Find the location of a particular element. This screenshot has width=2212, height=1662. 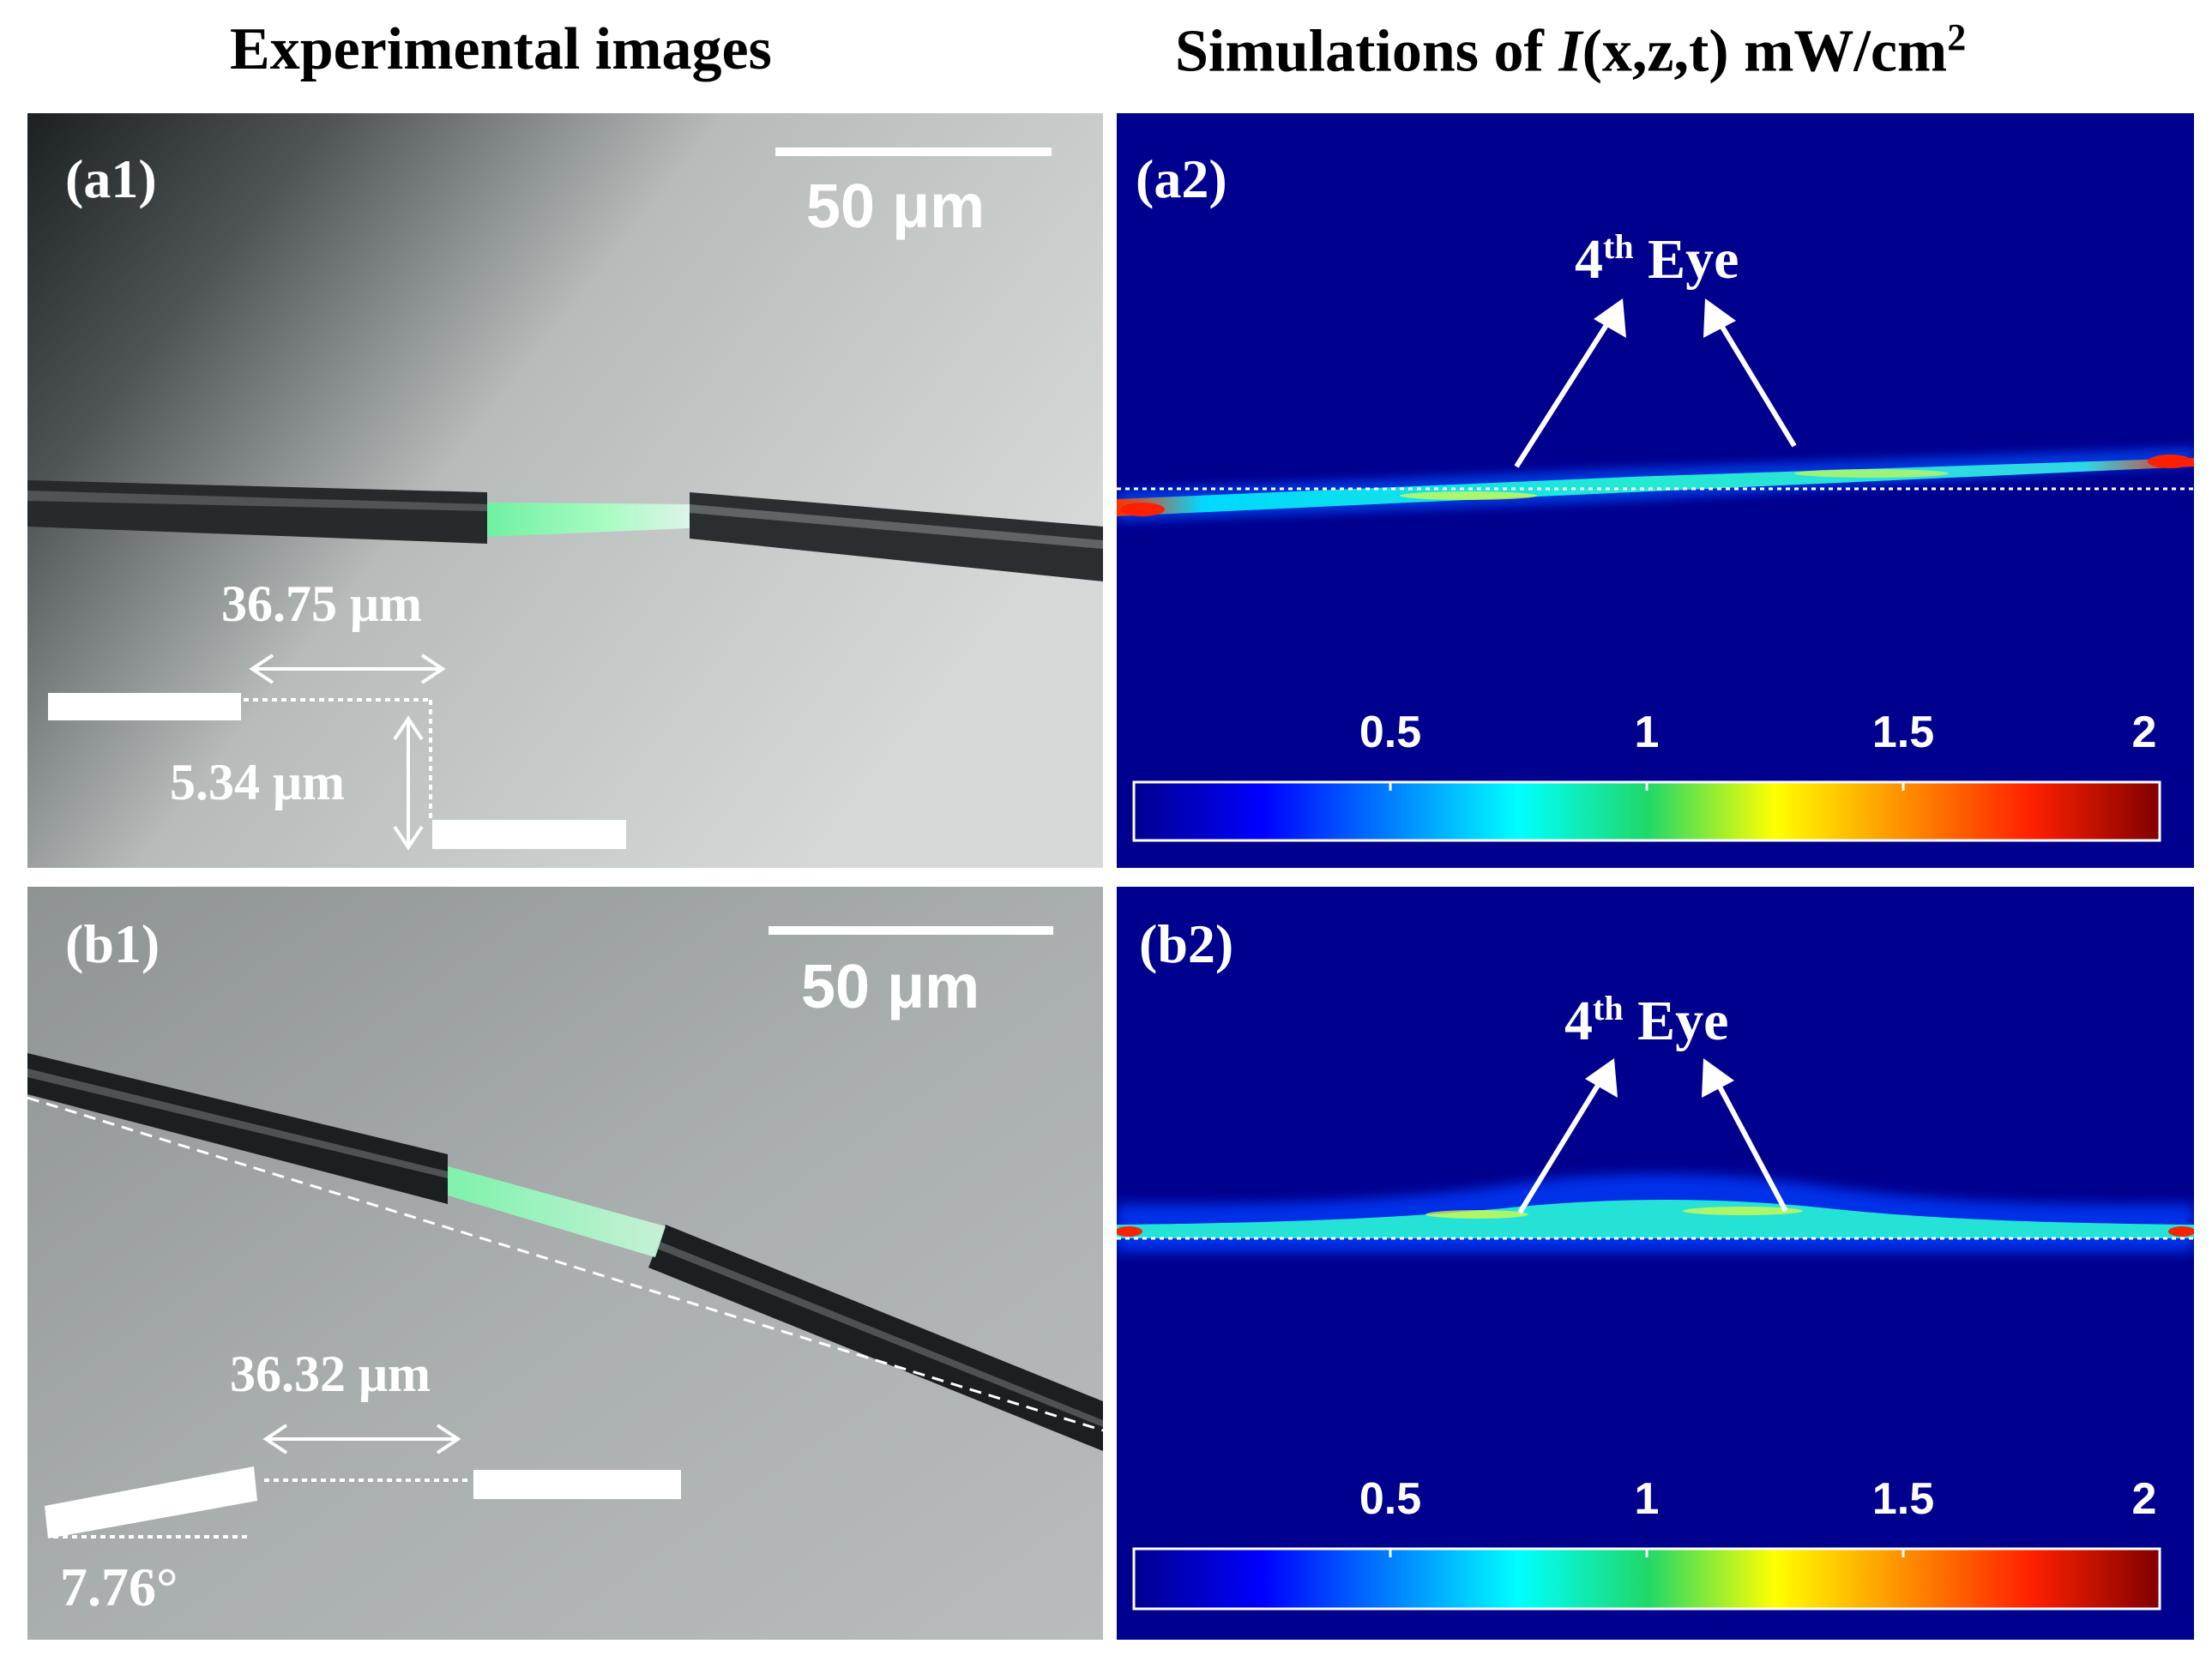

simulations-title-prefix: Simulations of is located at coordinates (1367, 51).